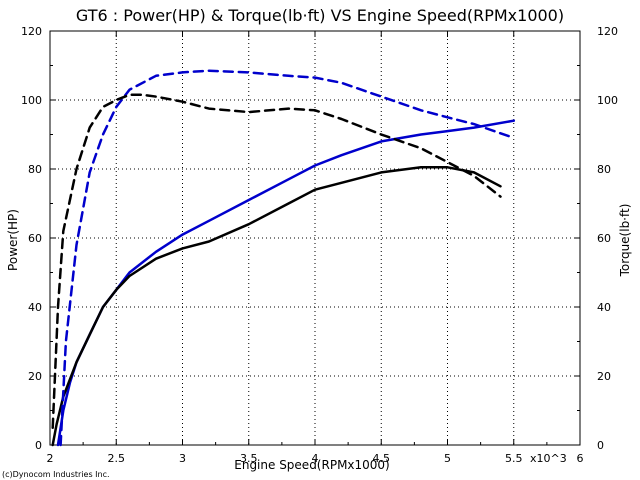 This screenshot has height=480, width=640. Describe the element at coordinates (50, 458) in the screenshot. I see `x-tick-label: 2` at that location.